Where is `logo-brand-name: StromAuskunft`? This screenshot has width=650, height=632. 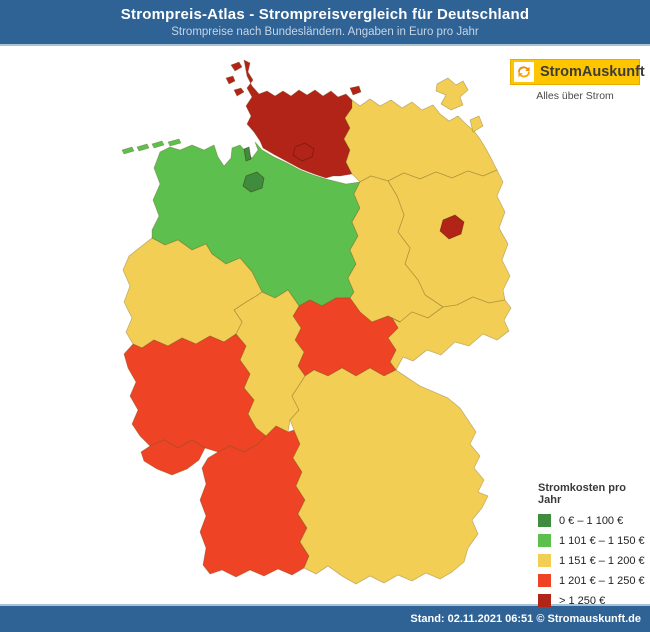
logo-brand-name: StromAuskunft is located at coordinates (592, 72).